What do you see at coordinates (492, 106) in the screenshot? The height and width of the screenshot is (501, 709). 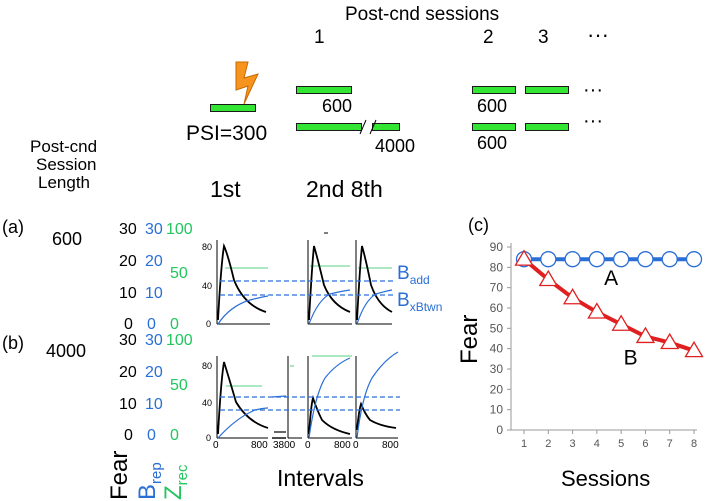 I see `session2-600-label: 600` at bounding box center [492, 106].